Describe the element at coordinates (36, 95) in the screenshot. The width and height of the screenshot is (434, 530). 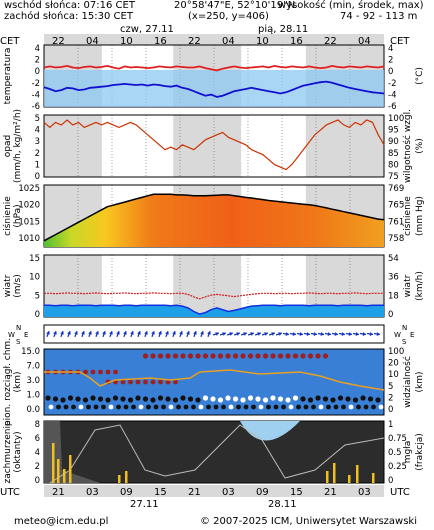
I see `left-tick-label: -4` at that location.